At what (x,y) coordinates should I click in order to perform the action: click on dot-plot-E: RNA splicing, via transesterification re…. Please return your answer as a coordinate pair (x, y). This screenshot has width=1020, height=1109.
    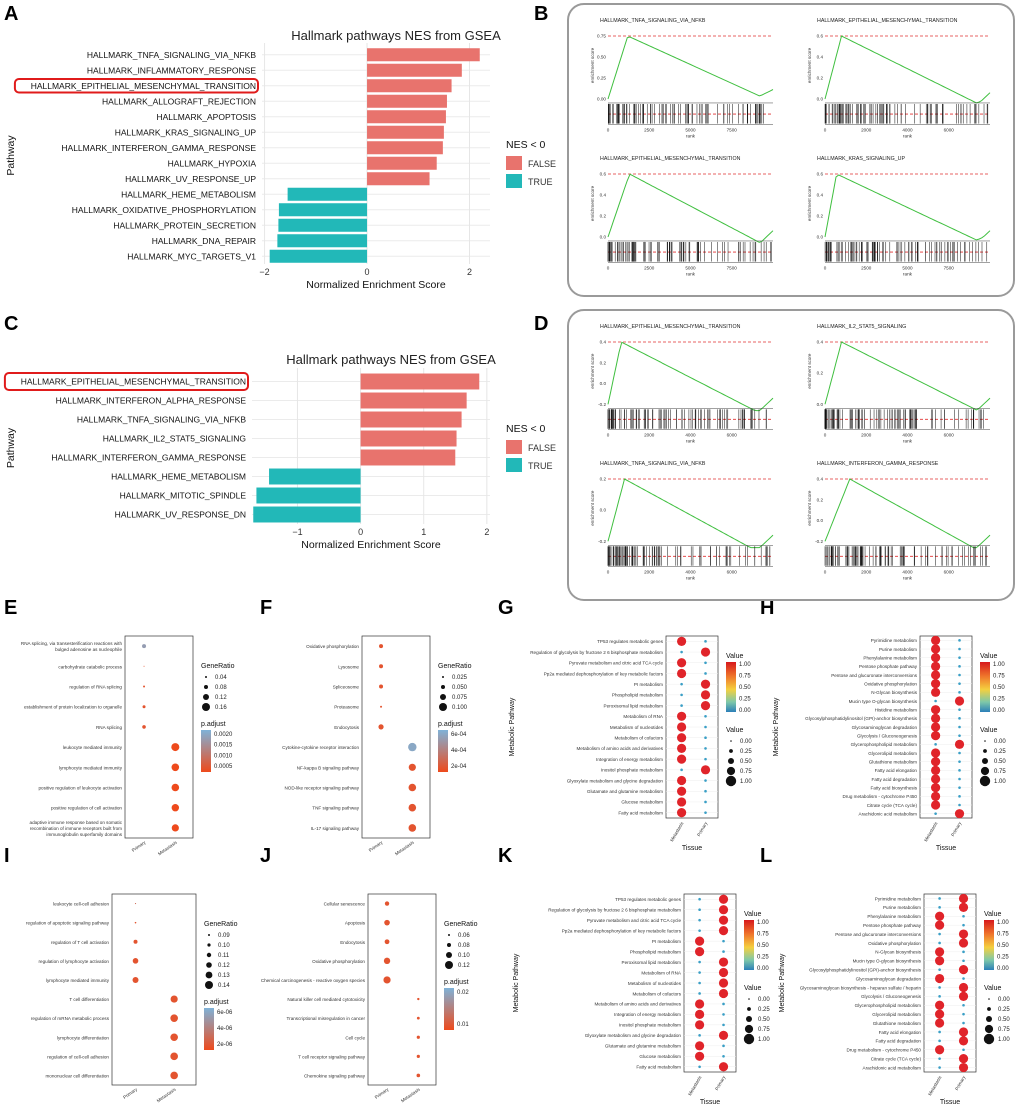
    Looking at the image, I should click on (128, 745).